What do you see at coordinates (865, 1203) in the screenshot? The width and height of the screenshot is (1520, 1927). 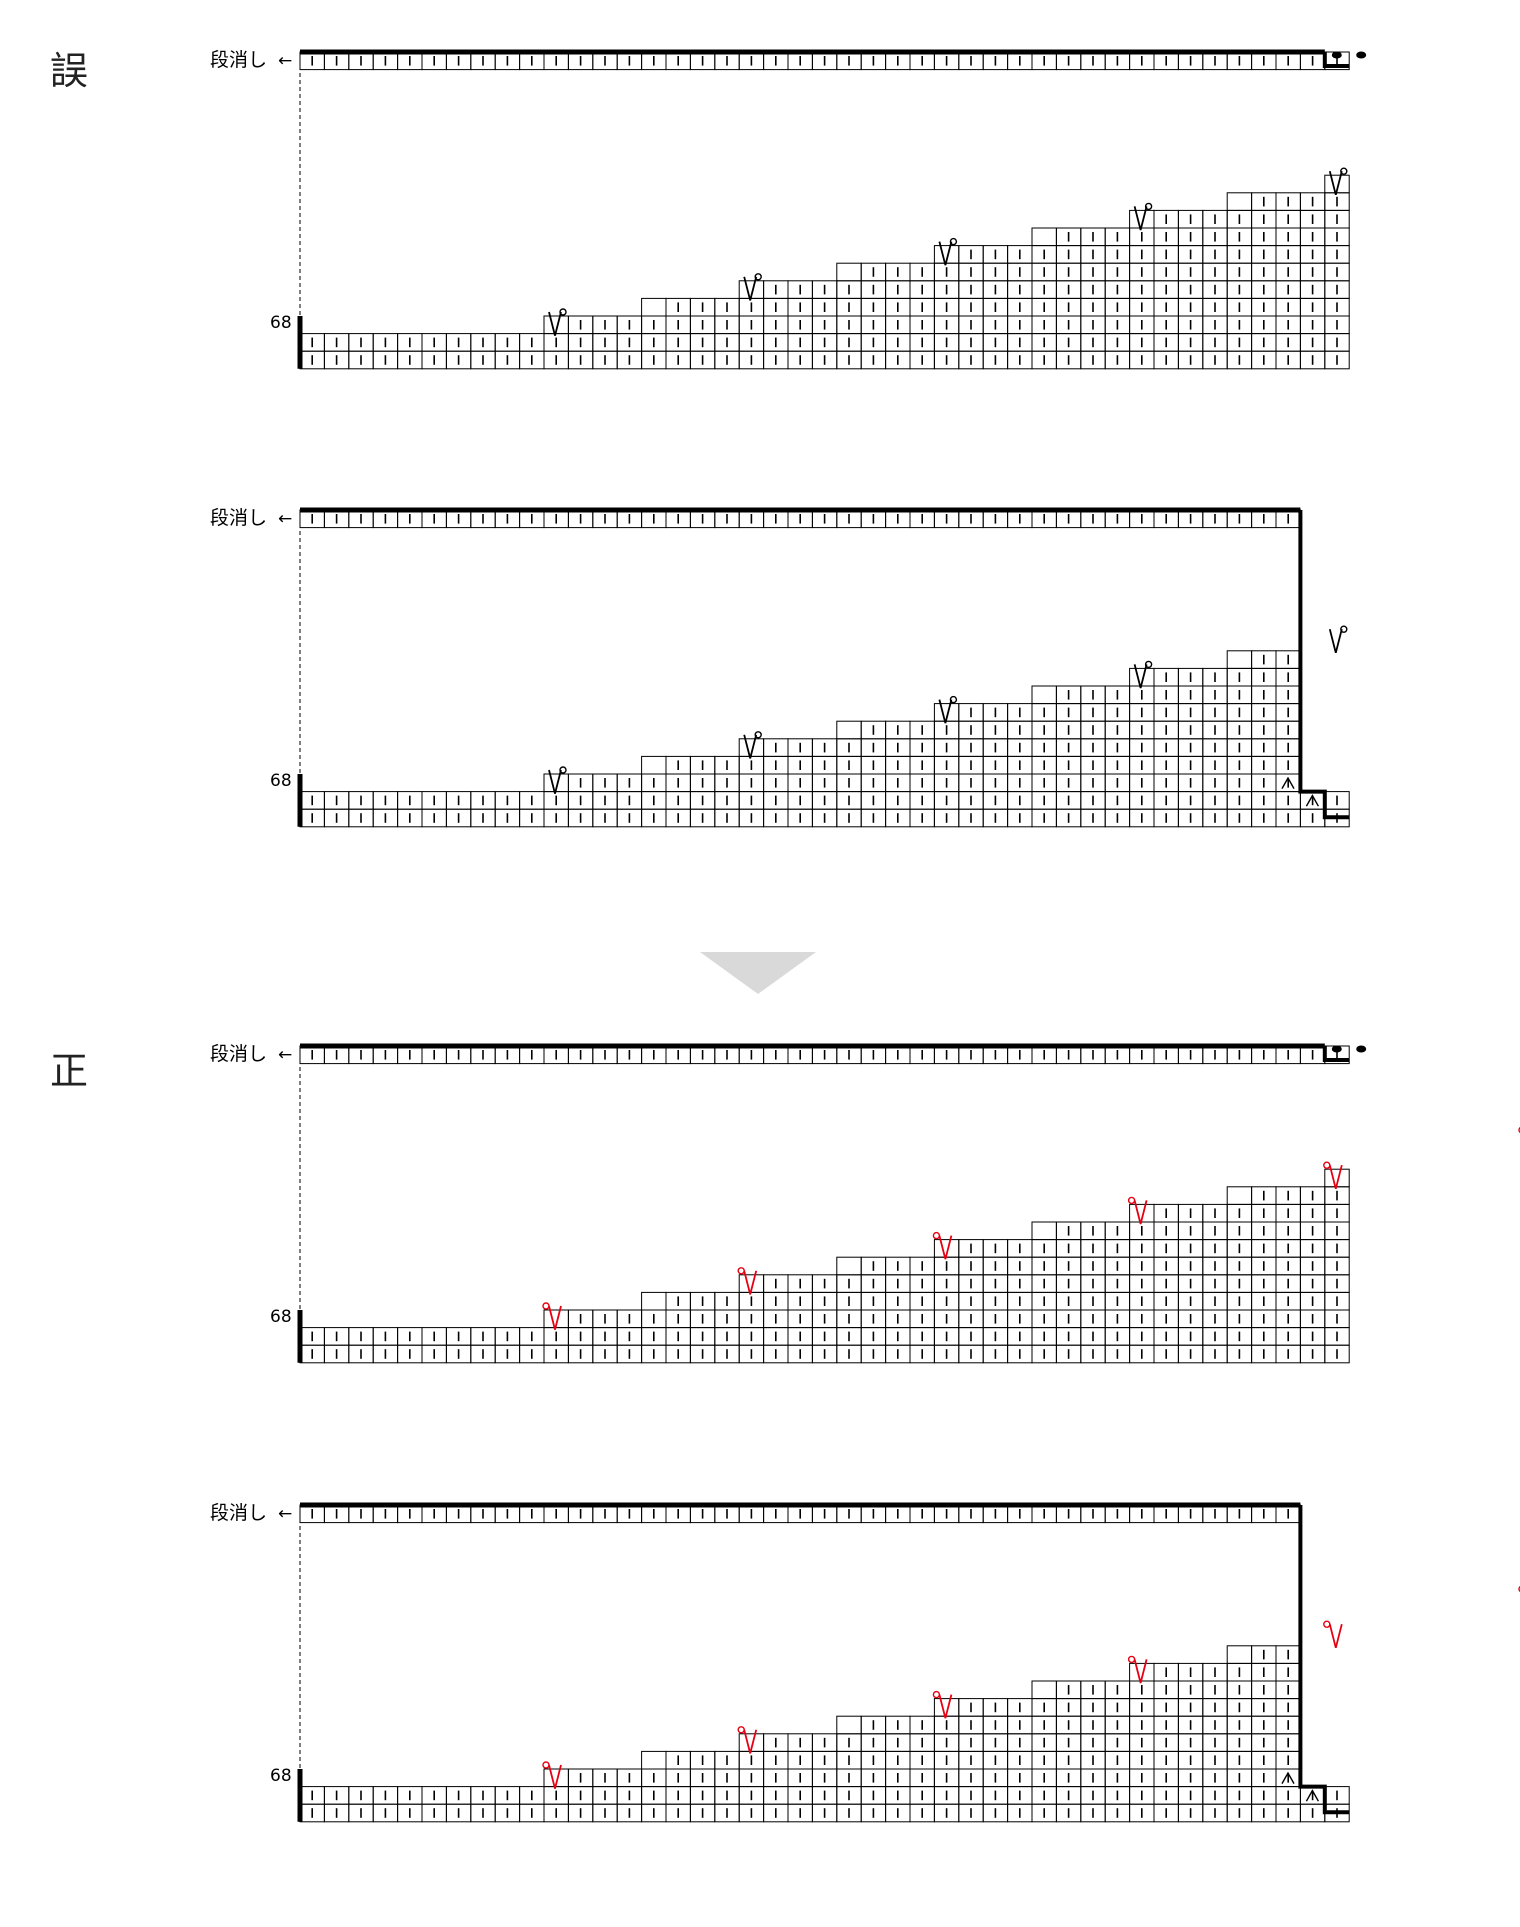 I see `correct-chart-1: 段消し ← 68` at bounding box center [865, 1203].